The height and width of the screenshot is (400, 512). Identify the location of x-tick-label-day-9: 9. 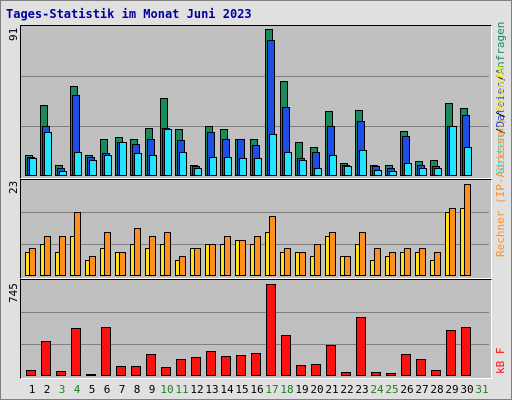
(152, 389).